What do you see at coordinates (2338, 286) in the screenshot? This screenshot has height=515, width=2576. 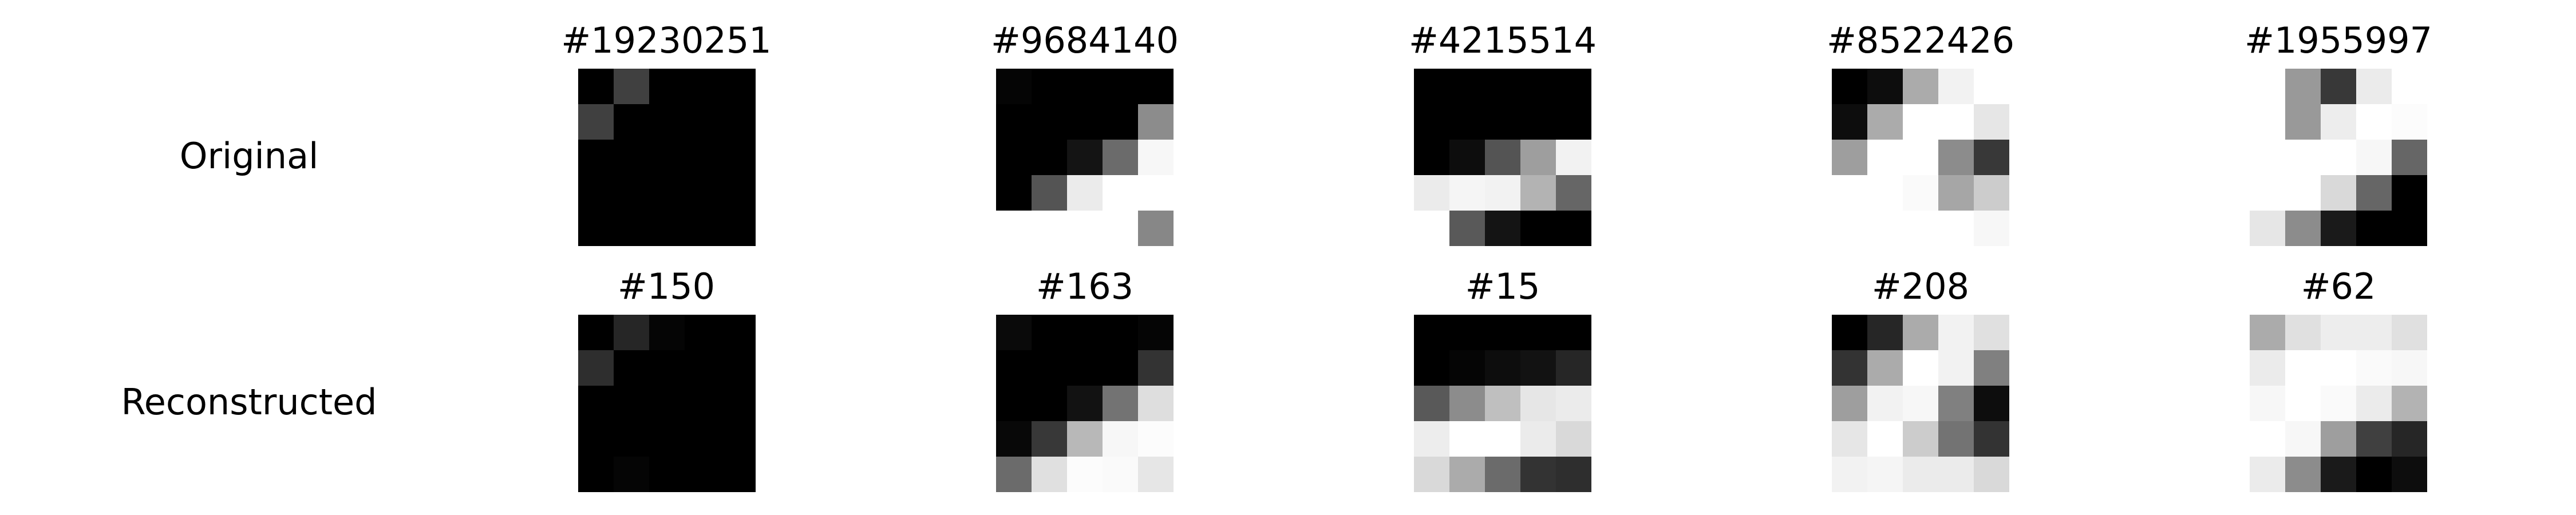 I see `panel-title-reconstructed-5: #62` at bounding box center [2338, 286].